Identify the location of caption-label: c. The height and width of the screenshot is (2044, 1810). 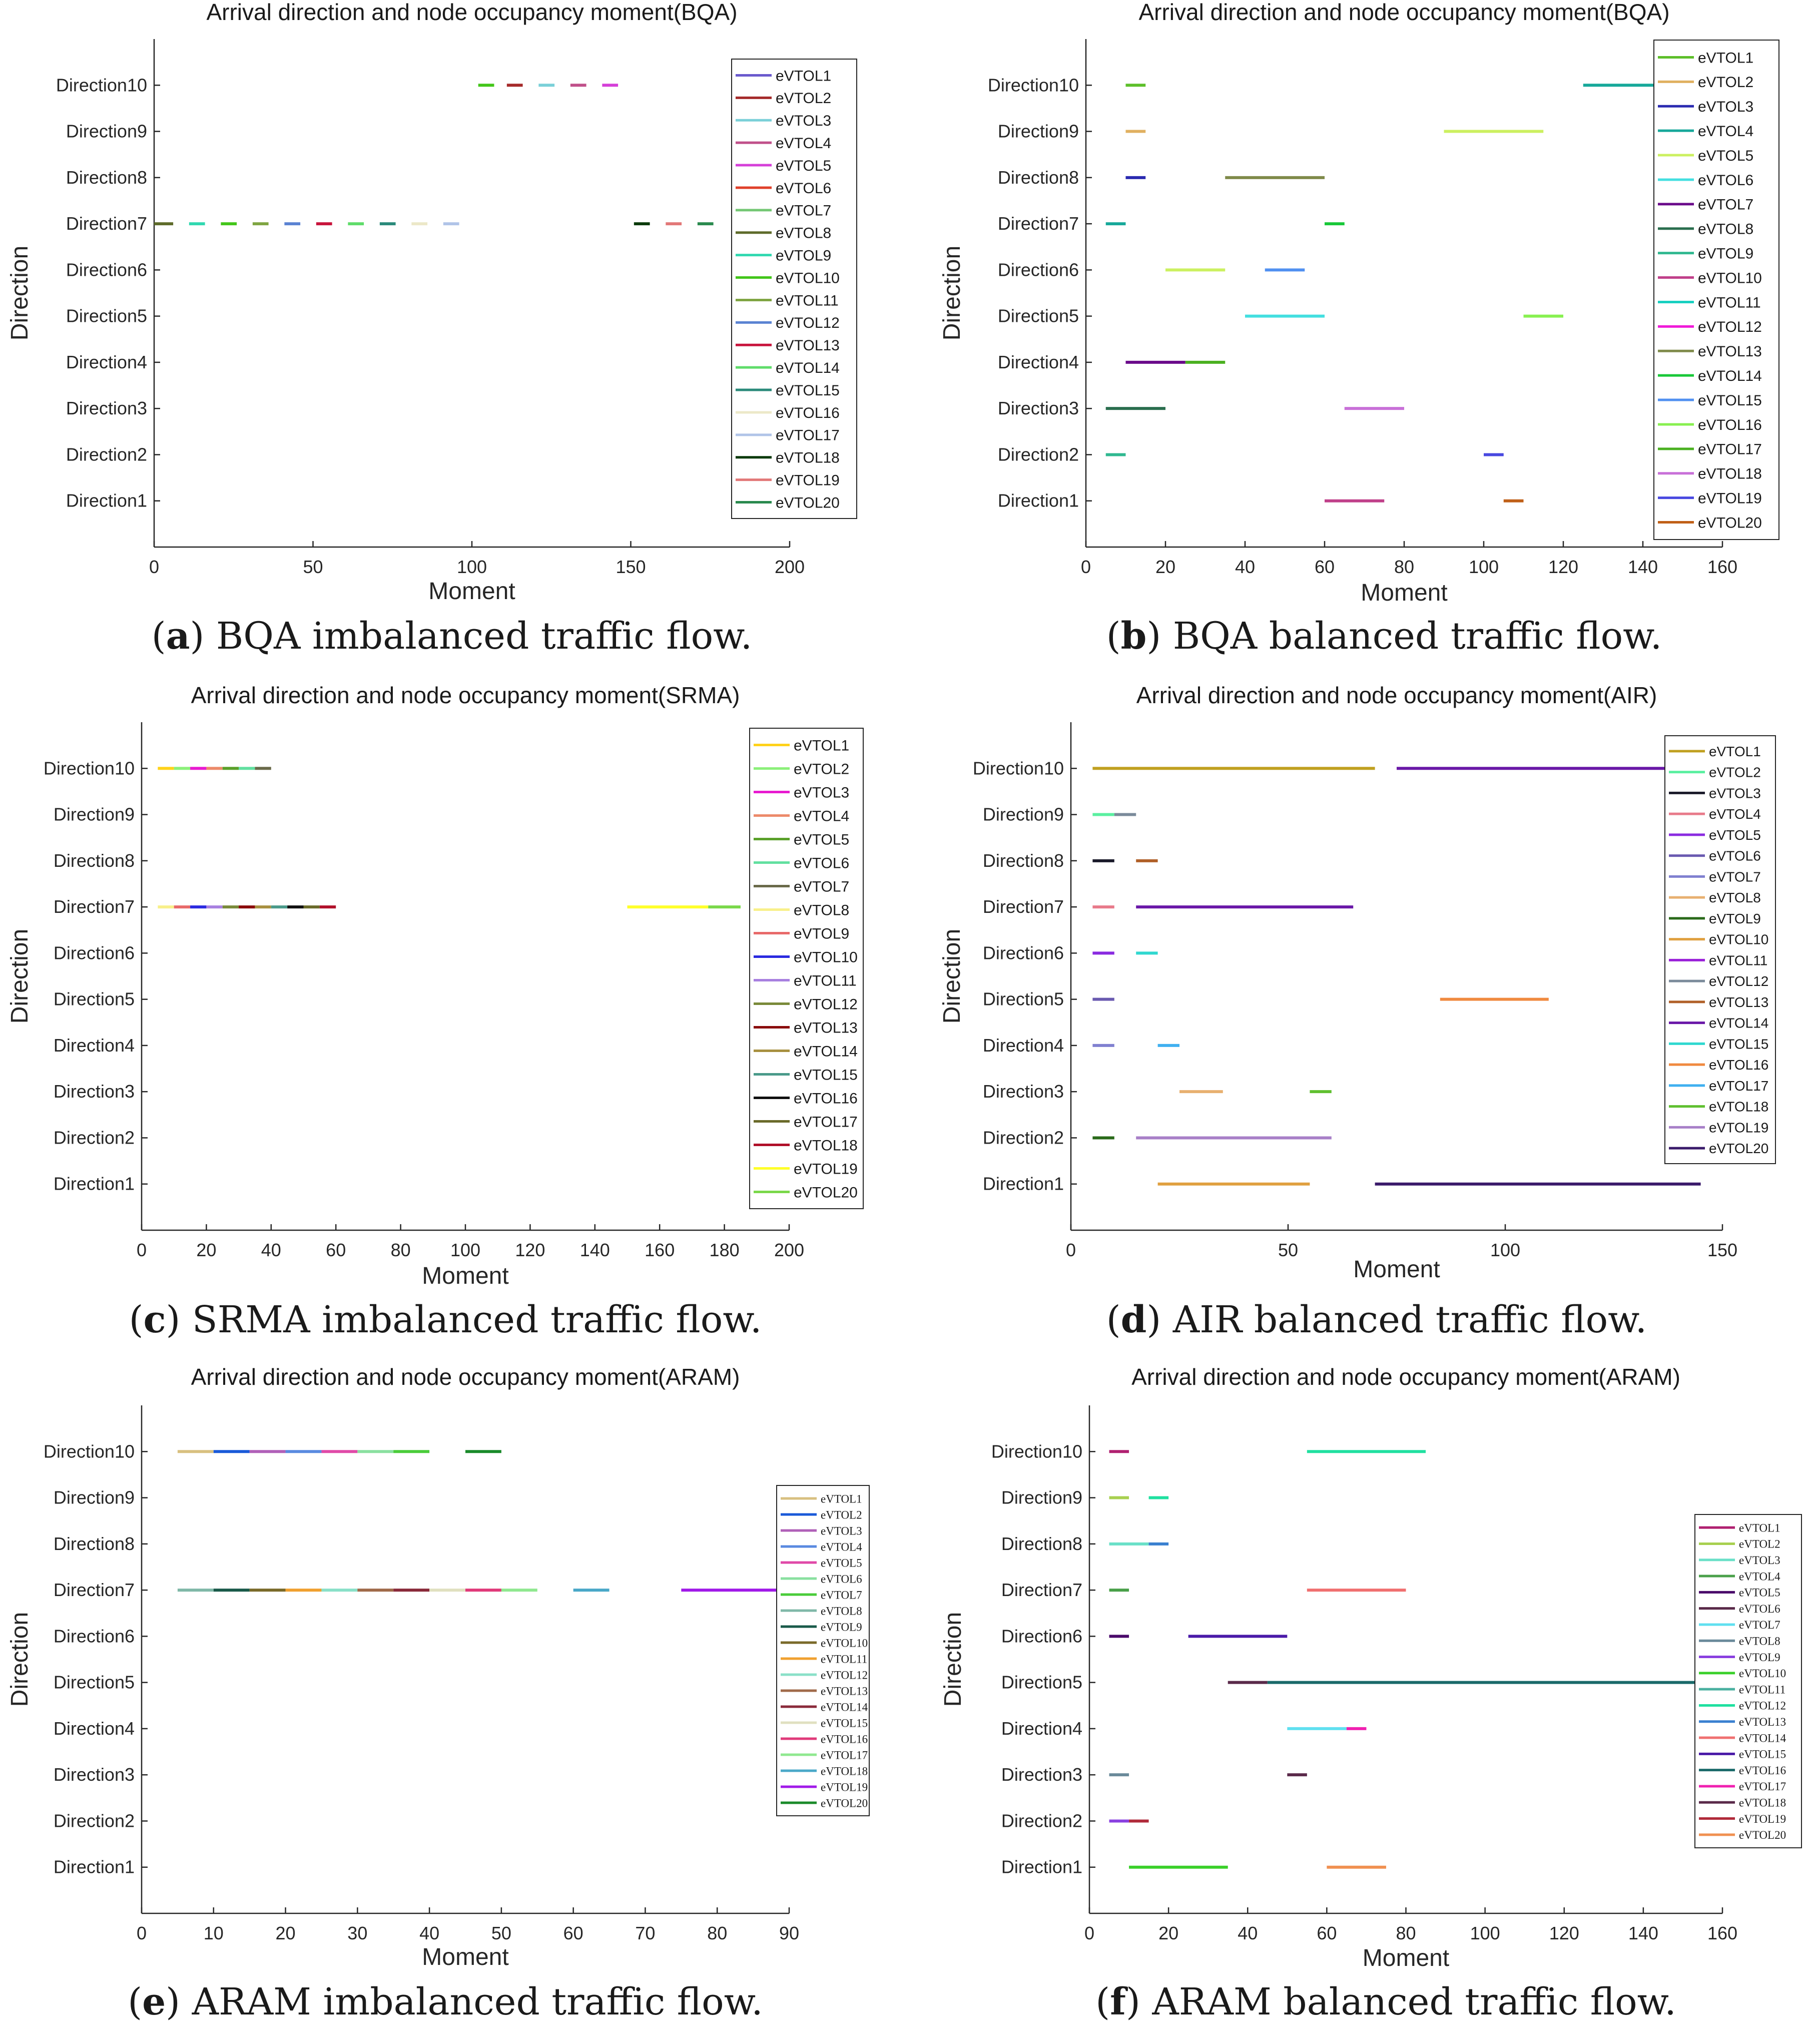
(154, 1320).